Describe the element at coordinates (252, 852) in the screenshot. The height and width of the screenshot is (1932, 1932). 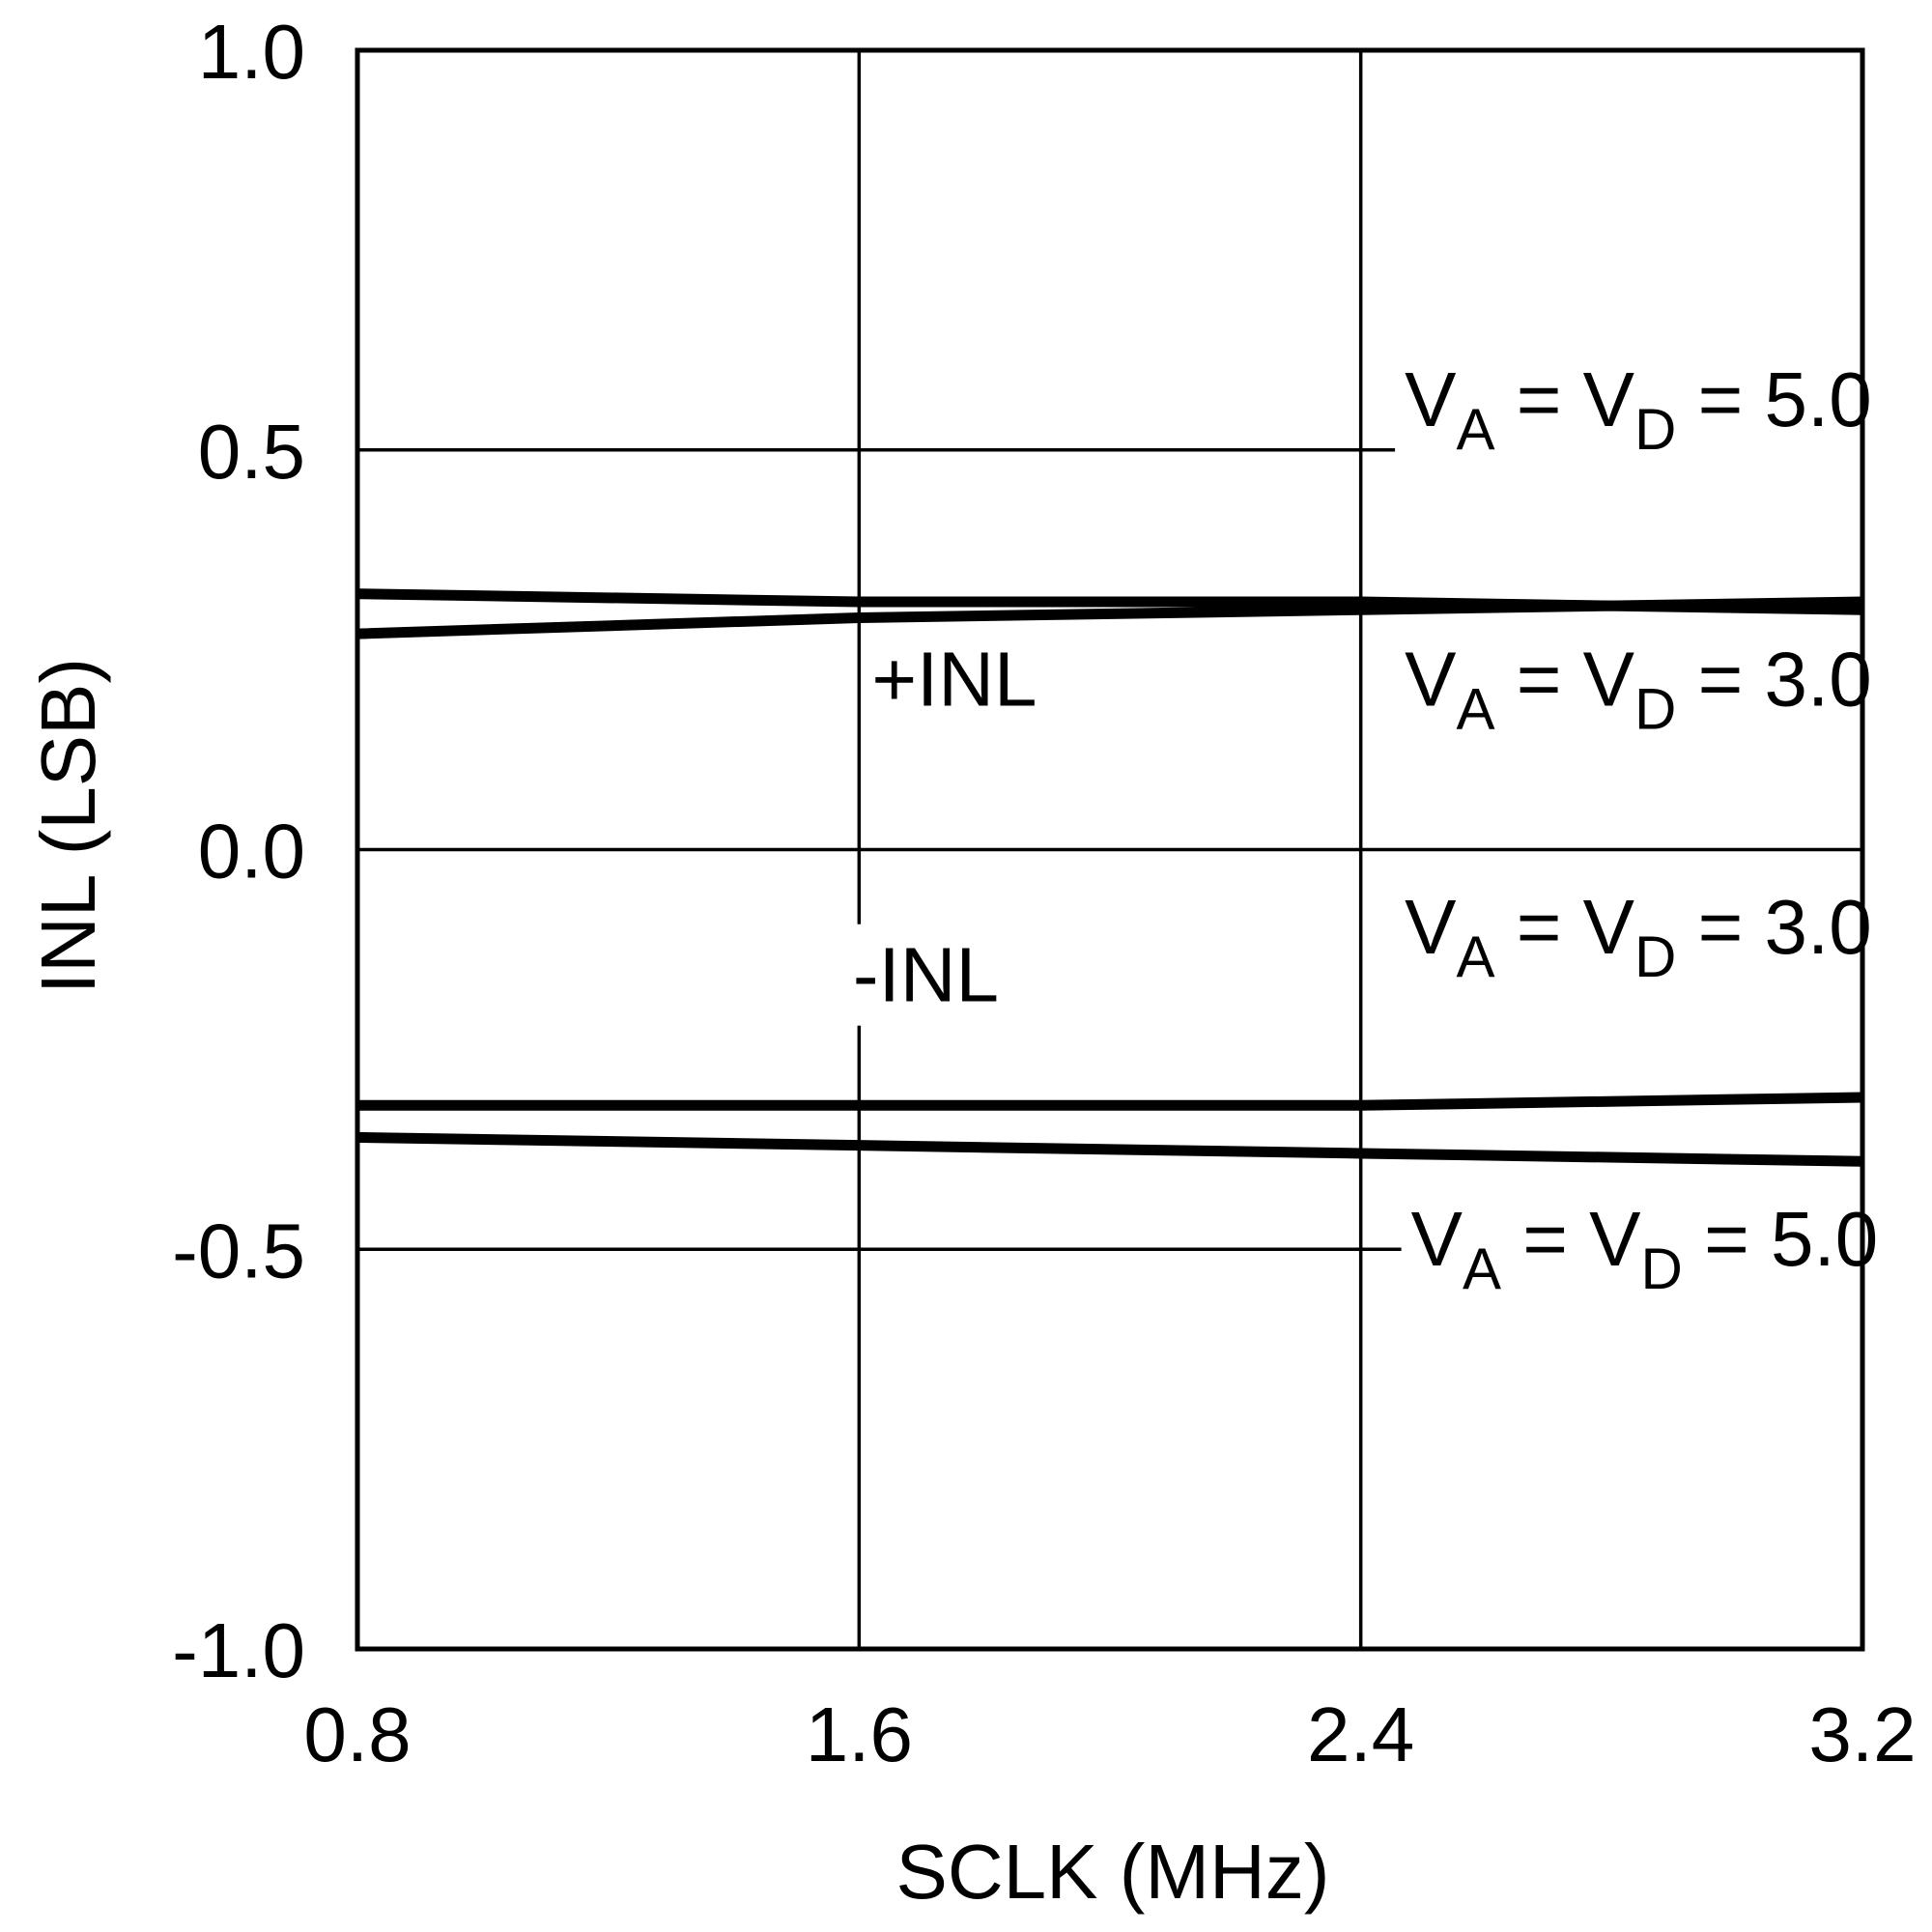
I see `y-tick-label: 0.0` at that location.